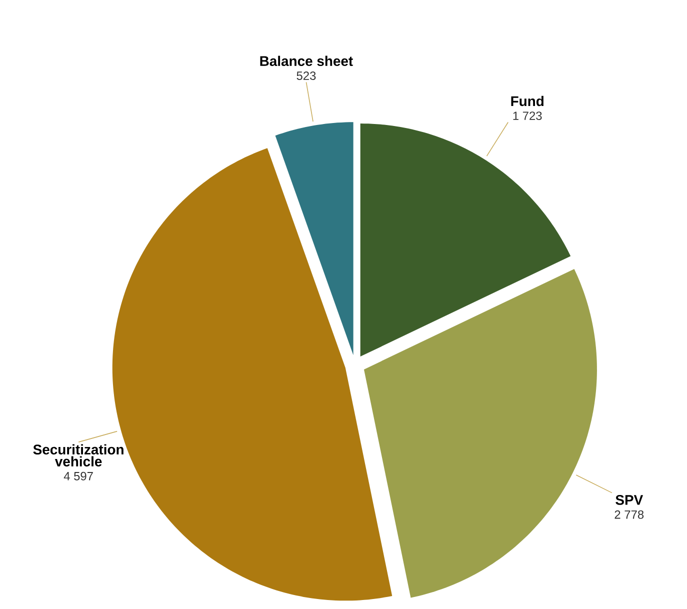  Describe the element at coordinates (78, 476) in the screenshot. I see `data-label: 4 597` at that location.